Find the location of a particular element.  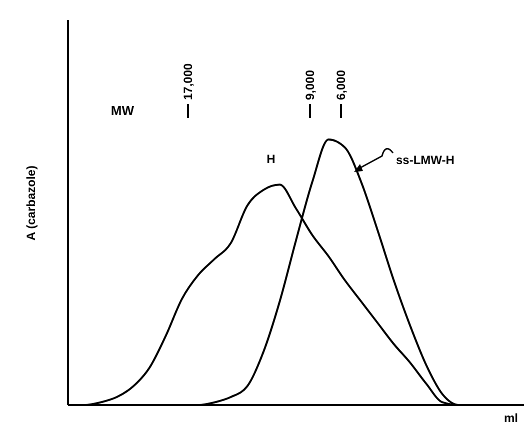

series-label: H is located at coordinates (271, 159).